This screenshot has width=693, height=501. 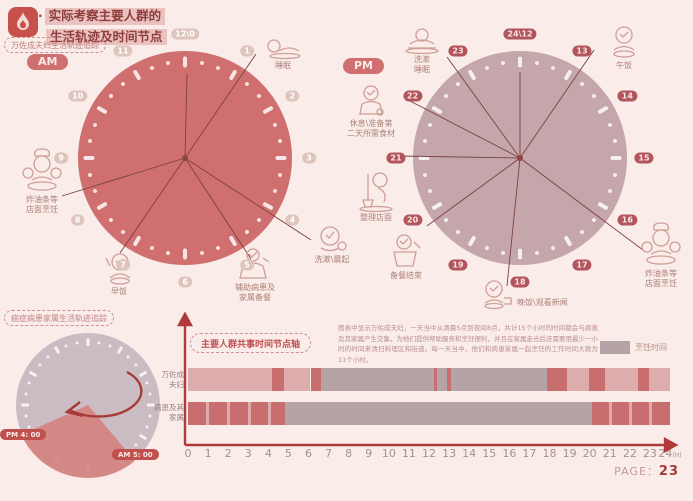 I want to click on flame-icon-glyph, so click(x=23, y=21).